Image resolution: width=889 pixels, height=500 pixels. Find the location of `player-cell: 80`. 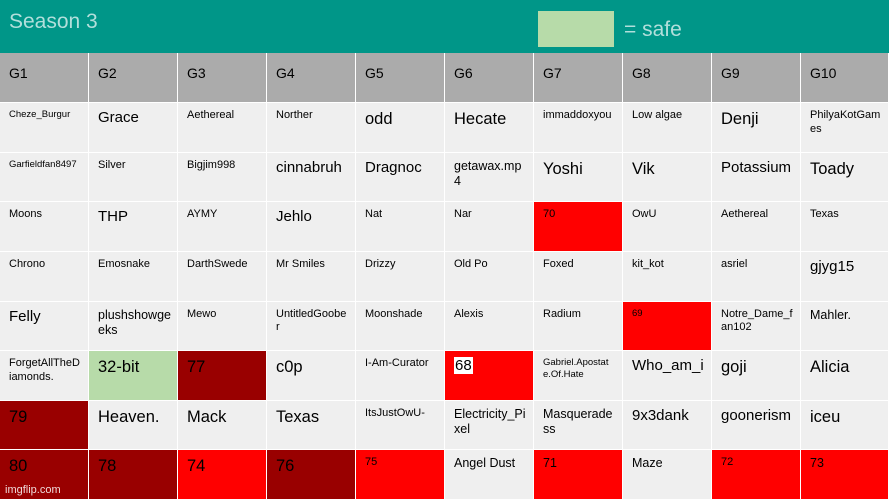

player-cell: 80 is located at coordinates (44, 475).